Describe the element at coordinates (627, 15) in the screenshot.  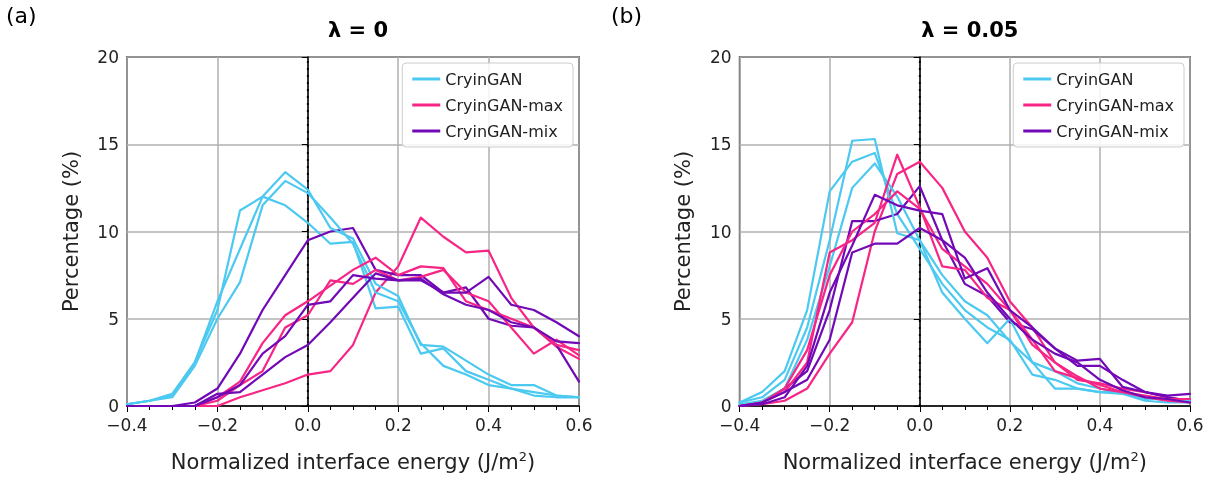
I see `text: (b)` at that location.